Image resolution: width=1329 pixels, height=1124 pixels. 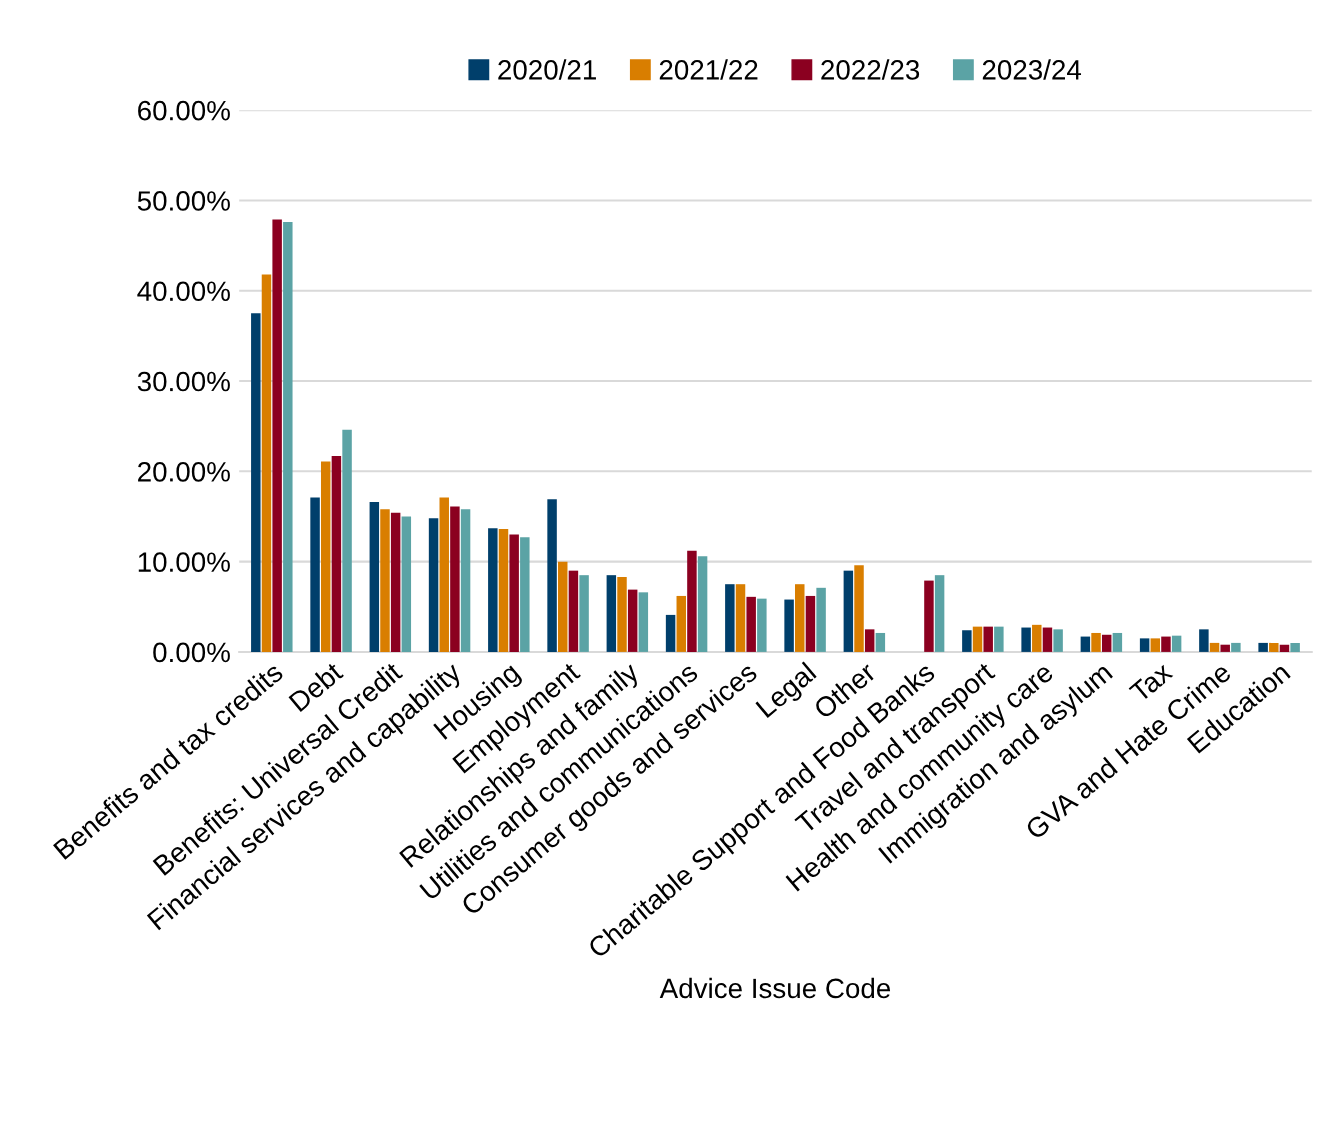 I want to click on y-tick-label: 10.00%, so click(x=184, y=562).